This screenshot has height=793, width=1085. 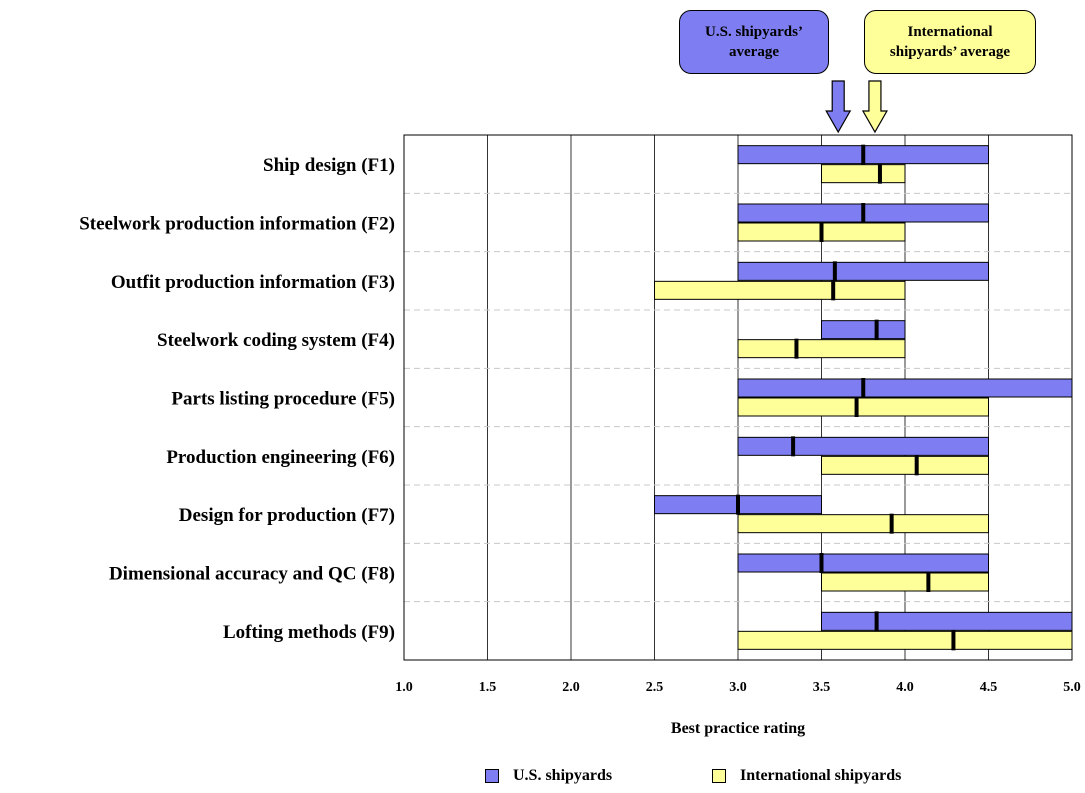 What do you see at coordinates (562, 776) in the screenshot?
I see `legend-us-label: U.S. shipyards` at bounding box center [562, 776].